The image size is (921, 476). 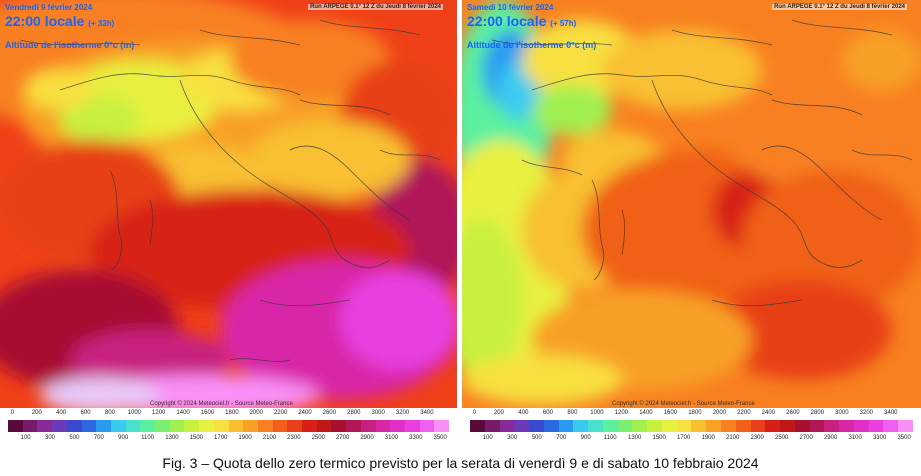 I want to click on scale-tick-label: 2800, so click(x=817, y=413).